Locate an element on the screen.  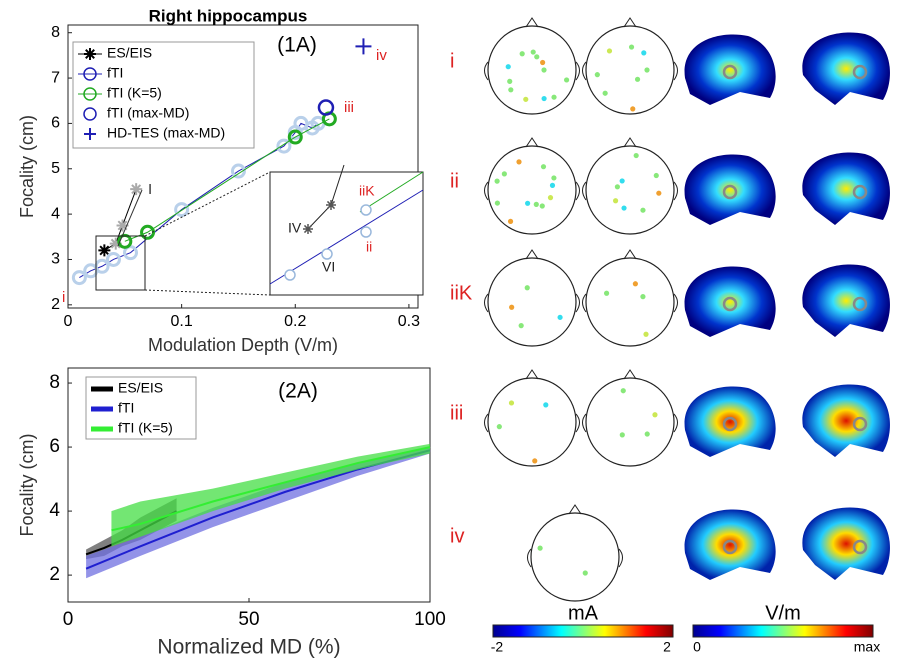
x-axis-label: Normalized MD (%) is located at coordinates (248, 647).